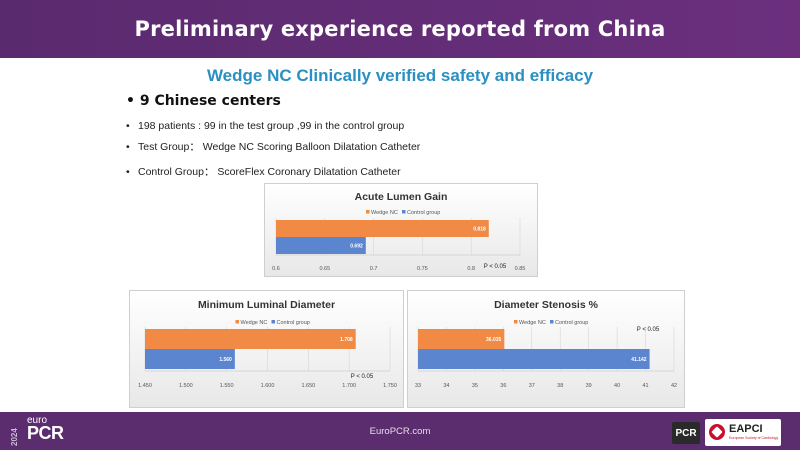 This screenshot has width=800, height=450. What do you see at coordinates (674, 386) in the screenshot?
I see `tick-label: 42` at bounding box center [674, 386].